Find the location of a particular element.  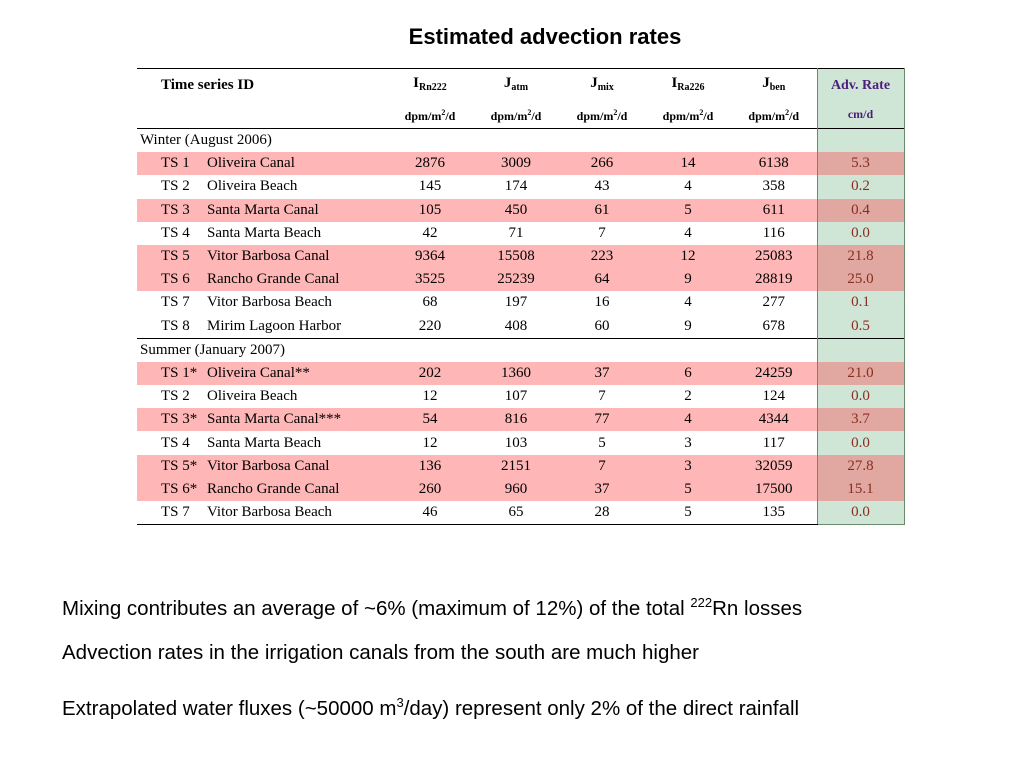

col-header-time-series-id: Time series ID is located at coordinates (208, 84).